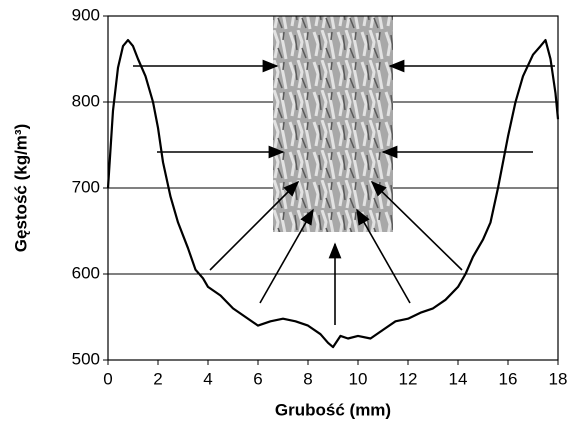 The height and width of the screenshot is (426, 572). Describe the element at coordinates (458, 378) in the screenshot. I see `x-tick-label: 14` at that location.